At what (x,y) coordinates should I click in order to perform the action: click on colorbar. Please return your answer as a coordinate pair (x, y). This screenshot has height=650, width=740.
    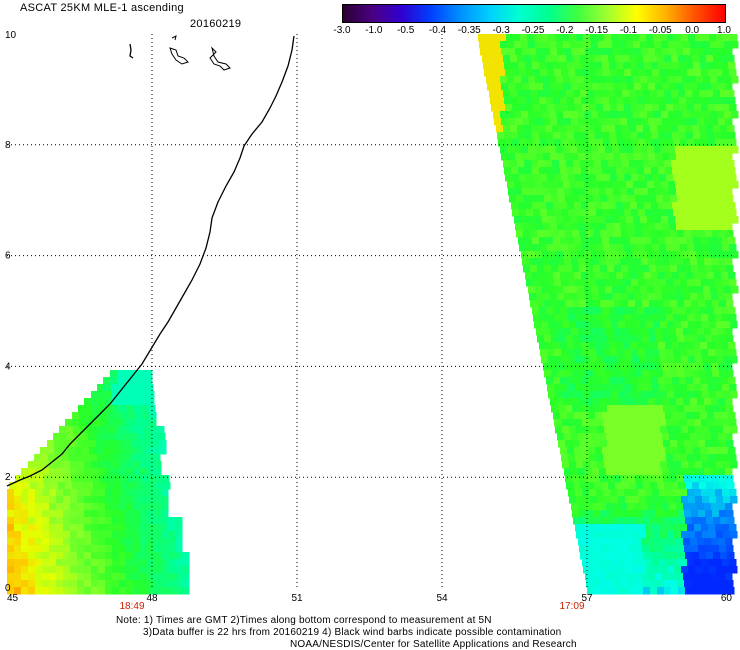
    Looking at the image, I should click on (534, 13).